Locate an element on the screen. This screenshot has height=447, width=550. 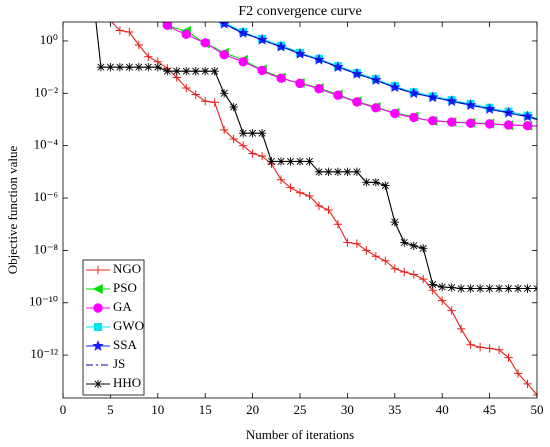
legend-label: GWO is located at coordinates (128, 325).